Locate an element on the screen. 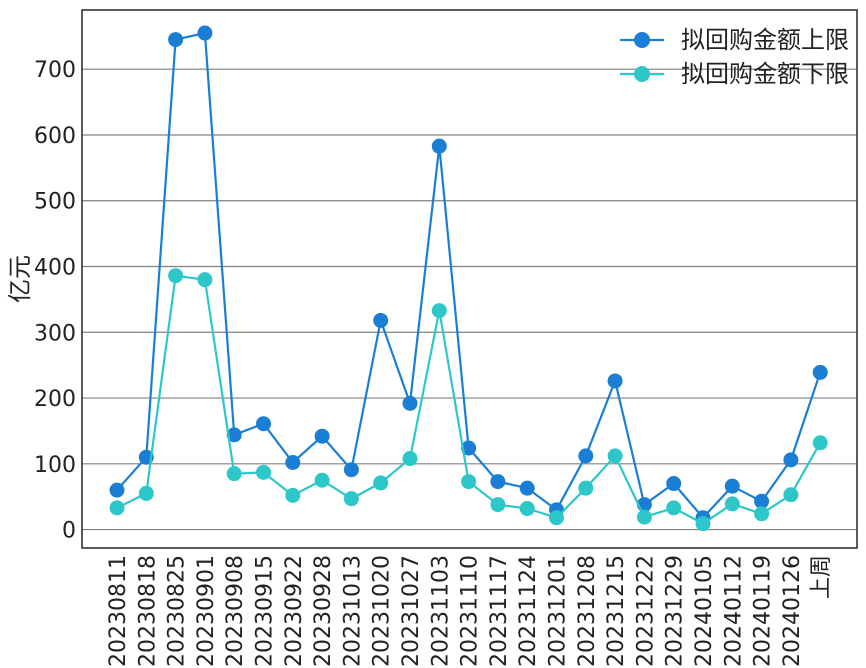 The image size is (866, 668). x-tick-label: 20231110 is located at coordinates (470, 611).